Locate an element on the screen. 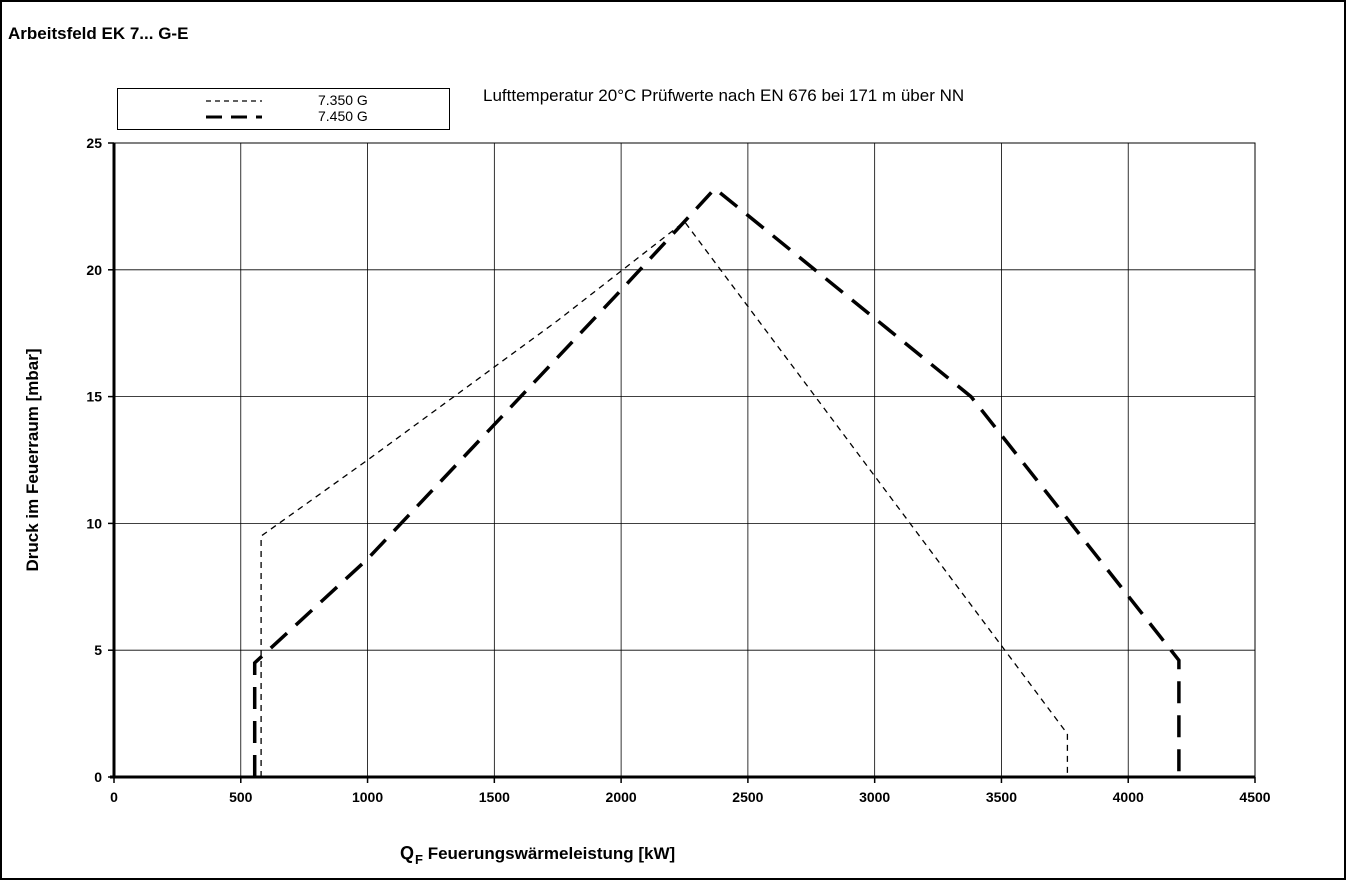 This screenshot has height=880, width=1346. y-axis-label: Druck im Feuerraum [mbar] is located at coordinates (32, 460).